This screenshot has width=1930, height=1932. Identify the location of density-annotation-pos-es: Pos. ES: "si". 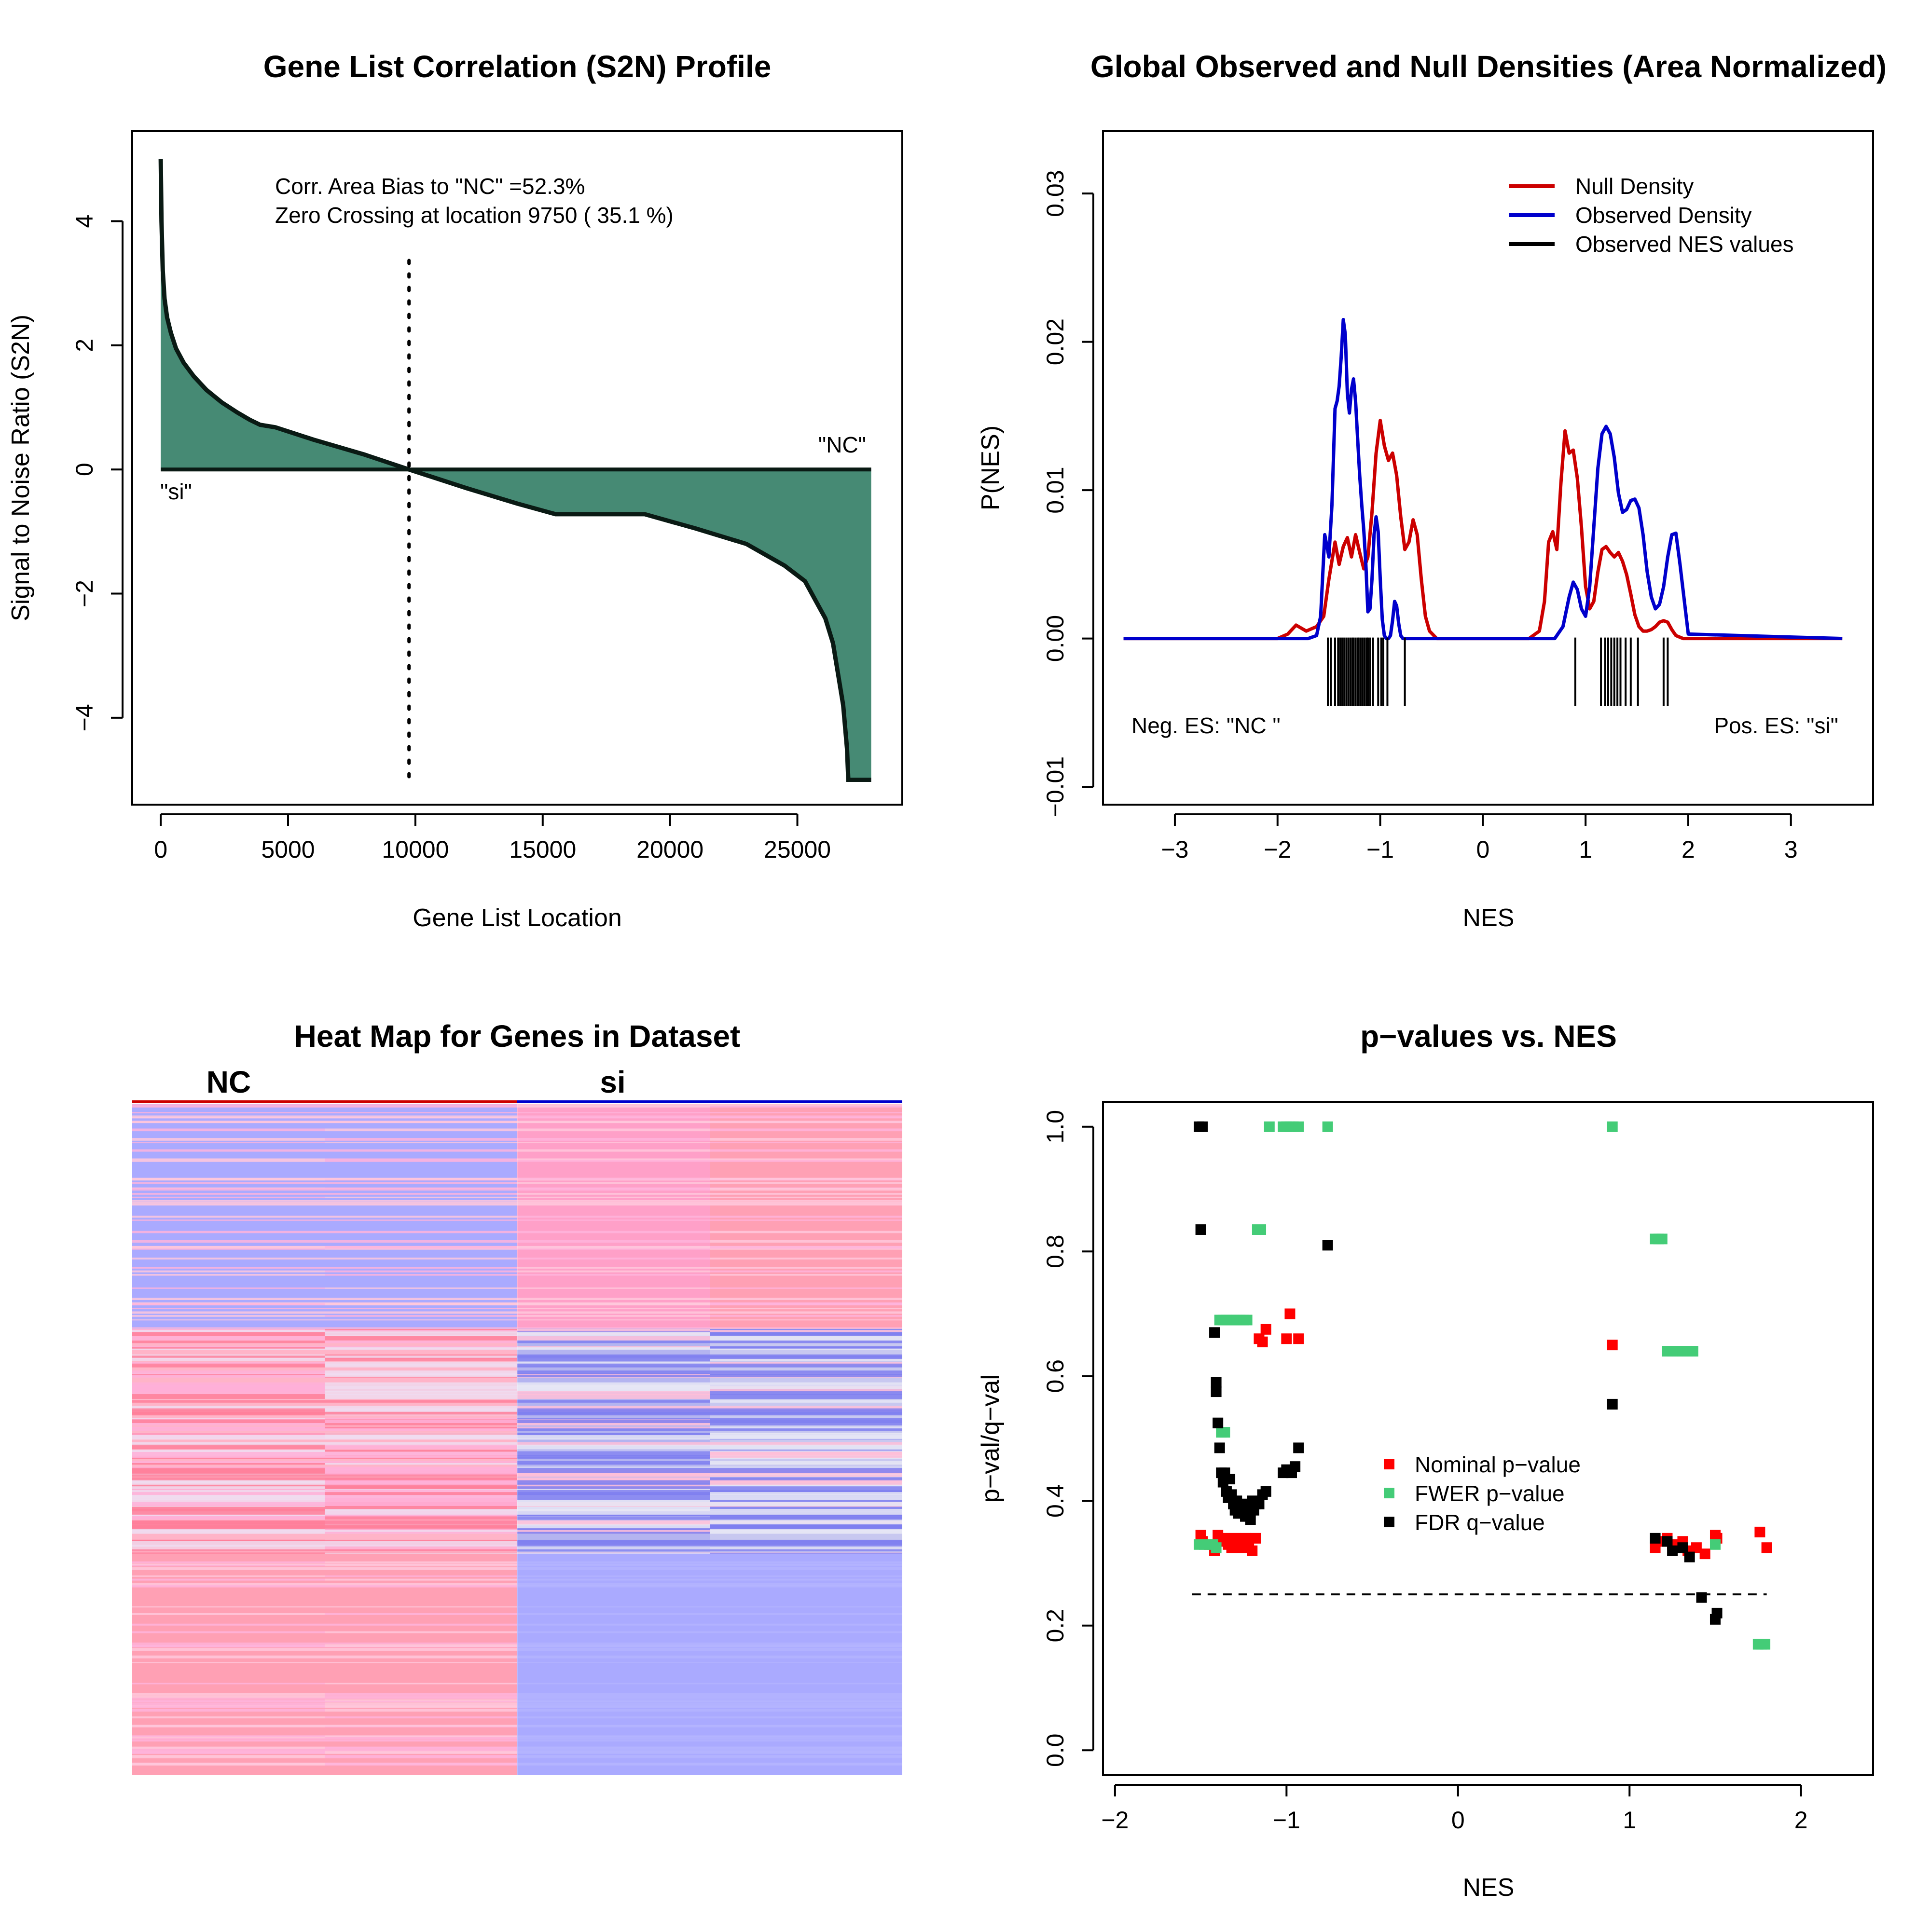
(1776, 726).